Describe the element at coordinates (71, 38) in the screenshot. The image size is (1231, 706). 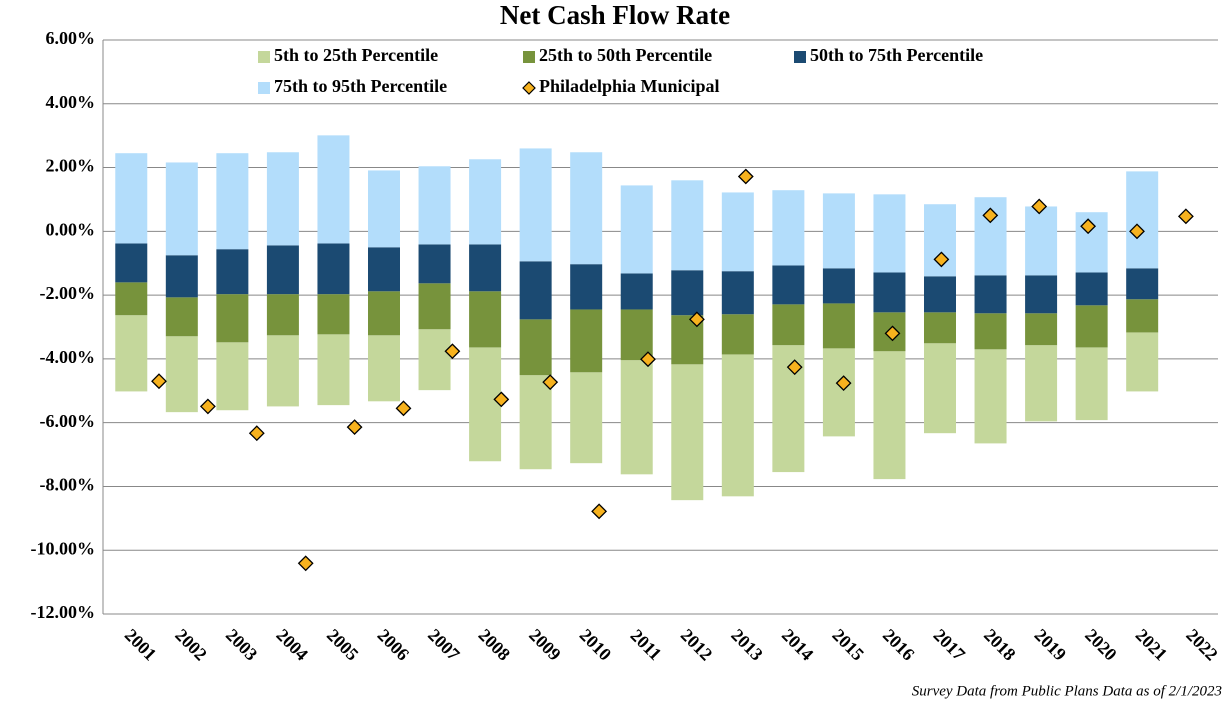
I see `y-tick-label: 6.00%` at that location.